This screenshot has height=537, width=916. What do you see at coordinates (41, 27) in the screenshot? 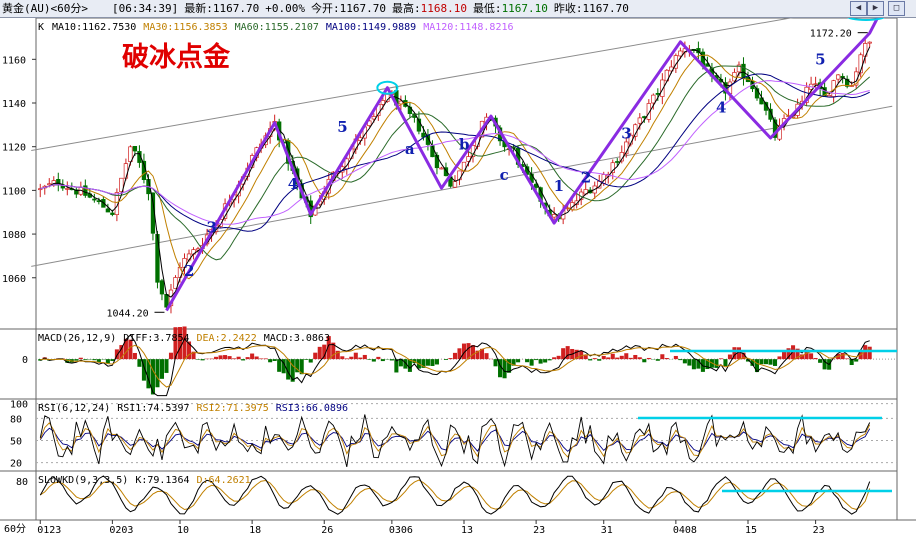
I see `legend-prefix: K` at bounding box center [41, 27].